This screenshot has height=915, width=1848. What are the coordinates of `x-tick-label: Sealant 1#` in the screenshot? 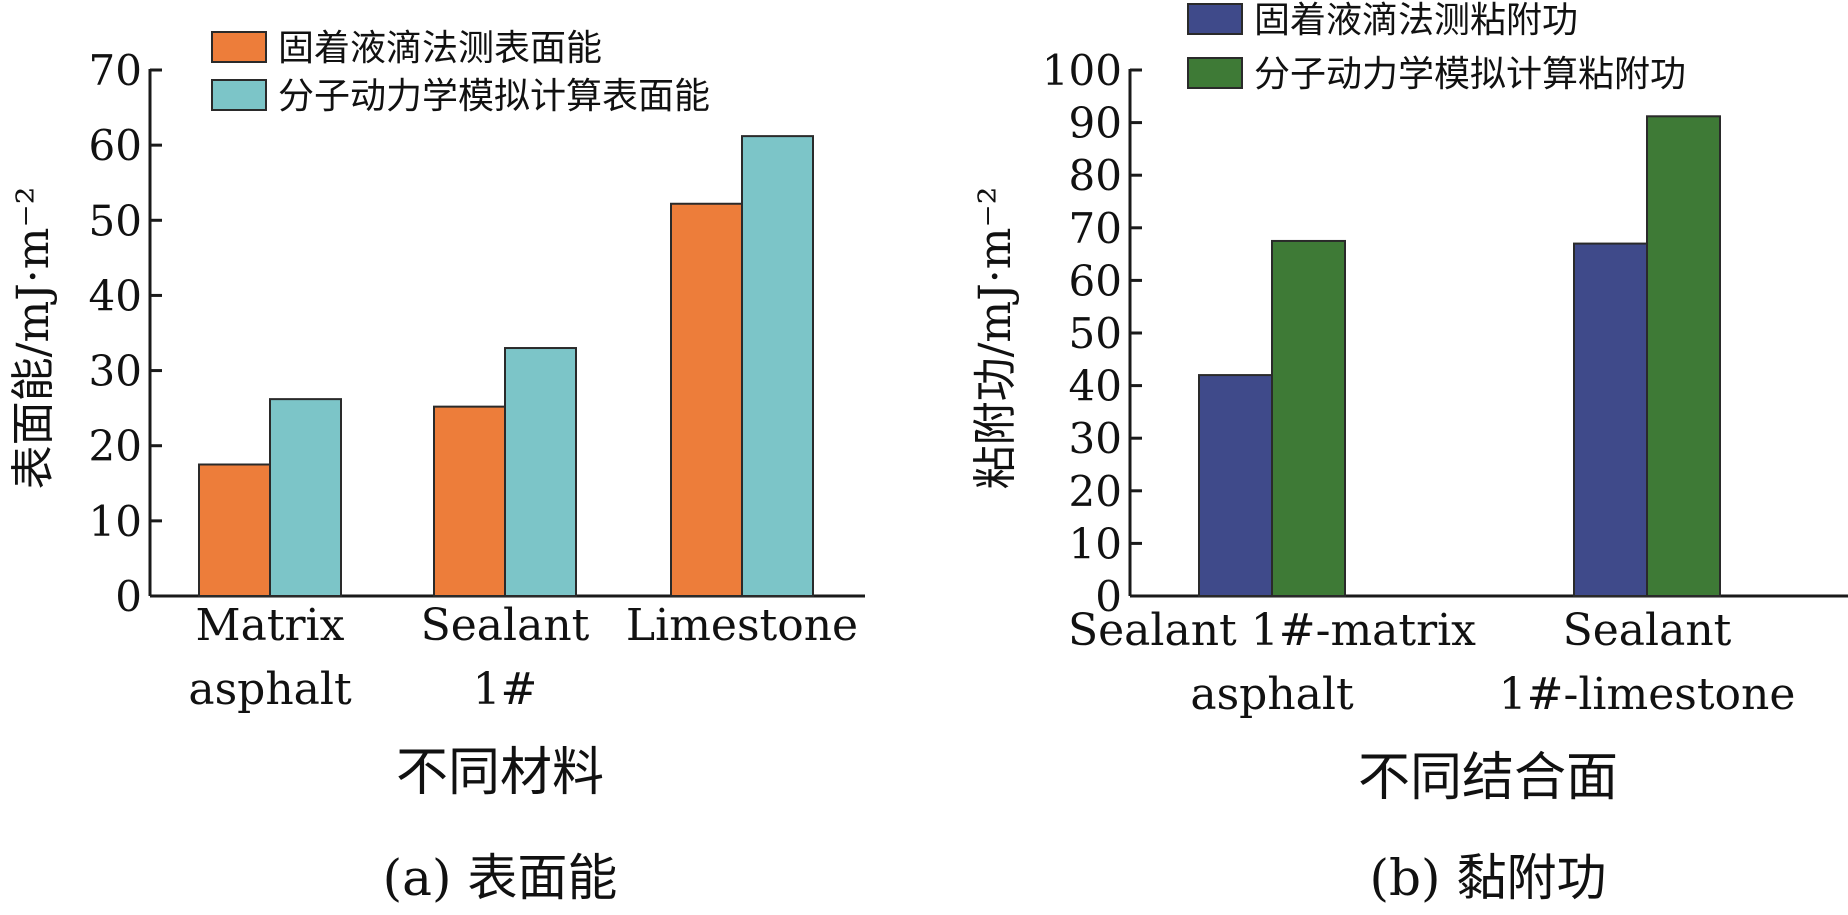 It's located at (505, 657).